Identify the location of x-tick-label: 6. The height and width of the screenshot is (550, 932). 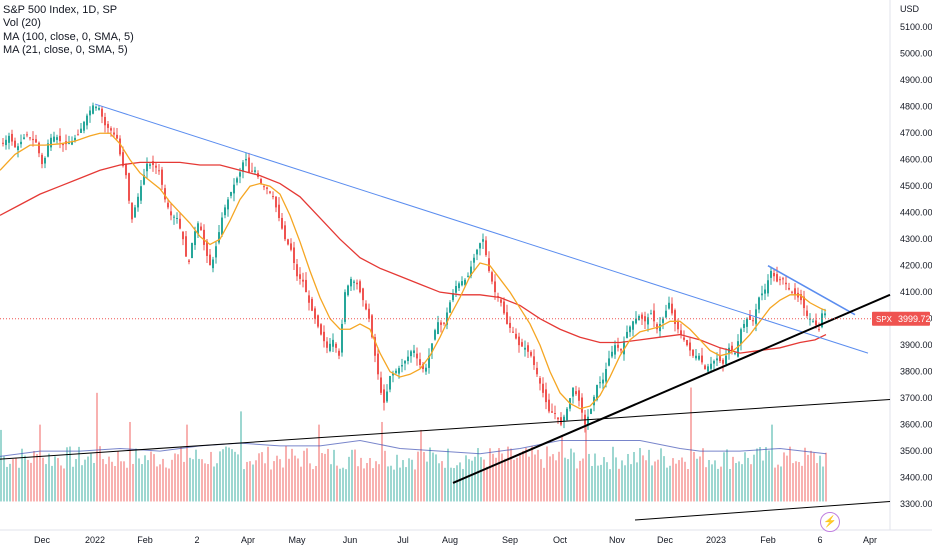
(819, 540).